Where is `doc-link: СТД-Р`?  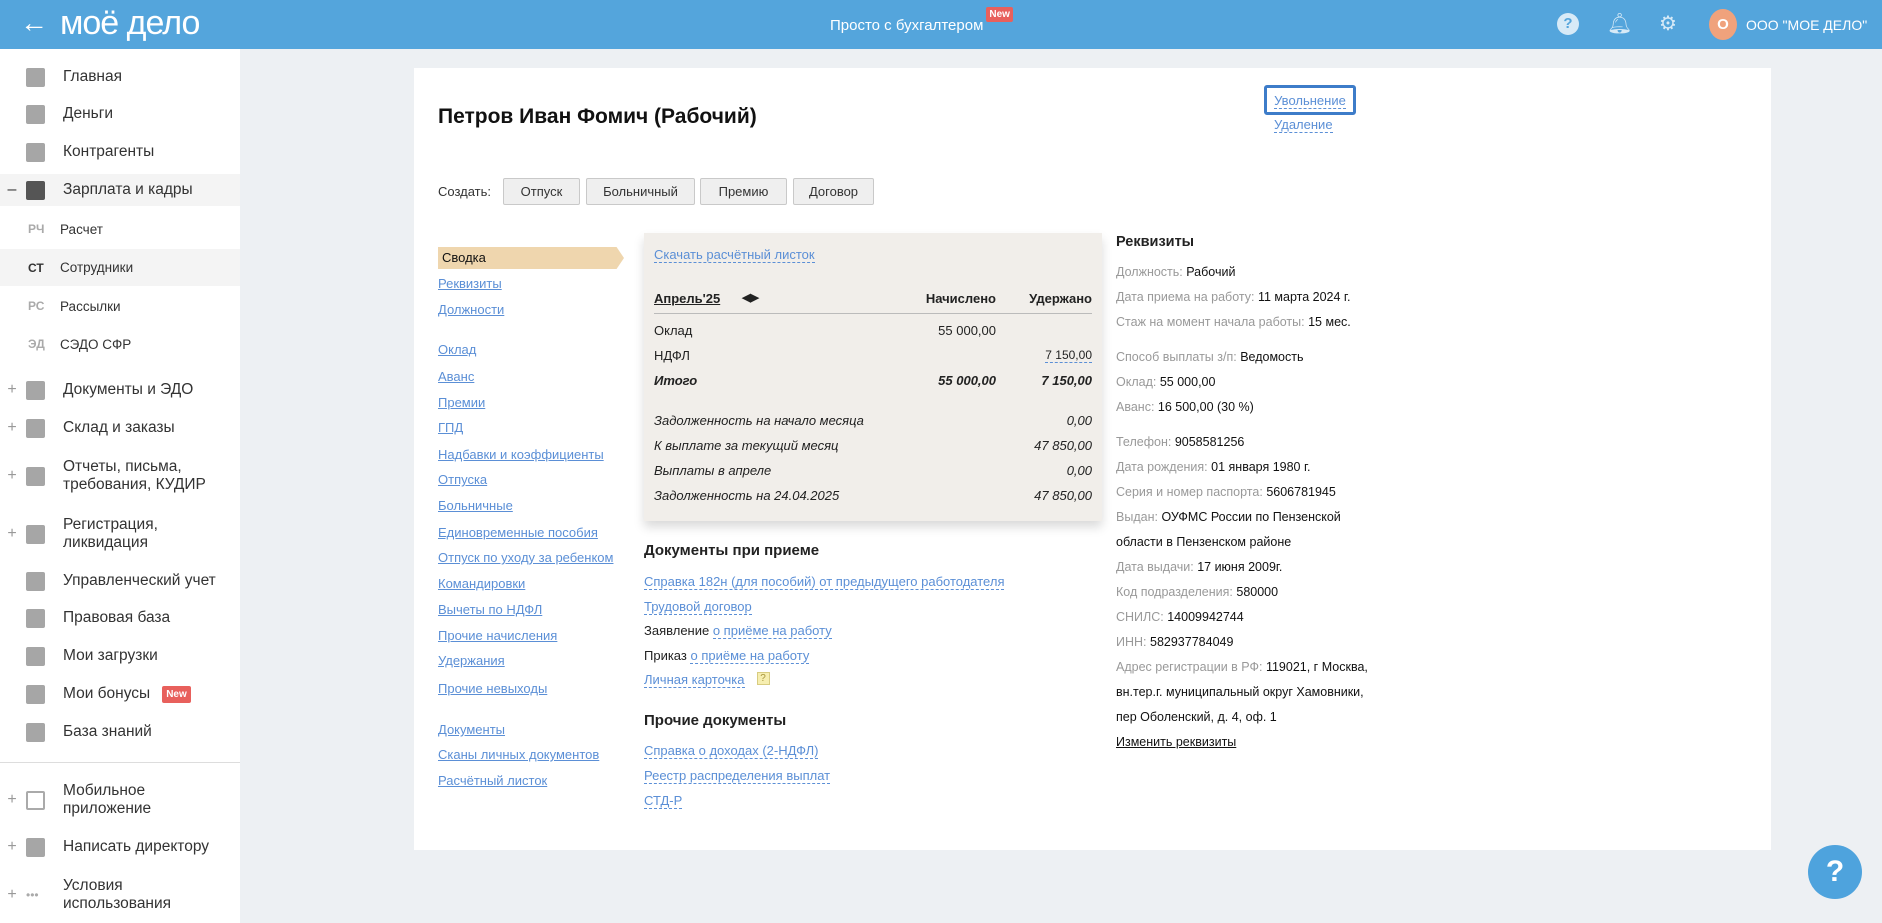
doc-link: СТД-Р is located at coordinates (663, 801).